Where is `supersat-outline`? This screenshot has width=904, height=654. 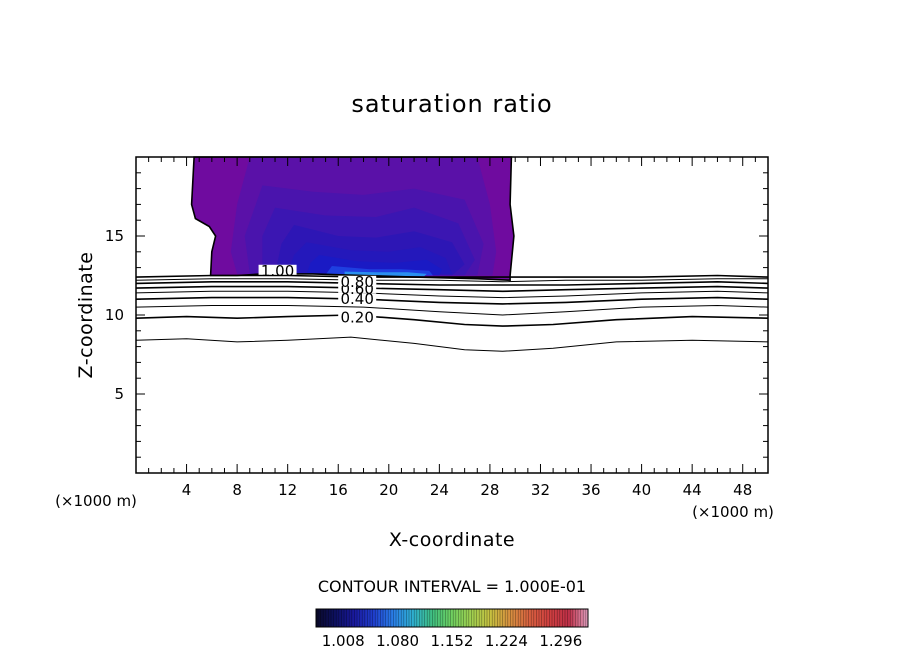
supersat-outline is located at coordinates (352, 219).